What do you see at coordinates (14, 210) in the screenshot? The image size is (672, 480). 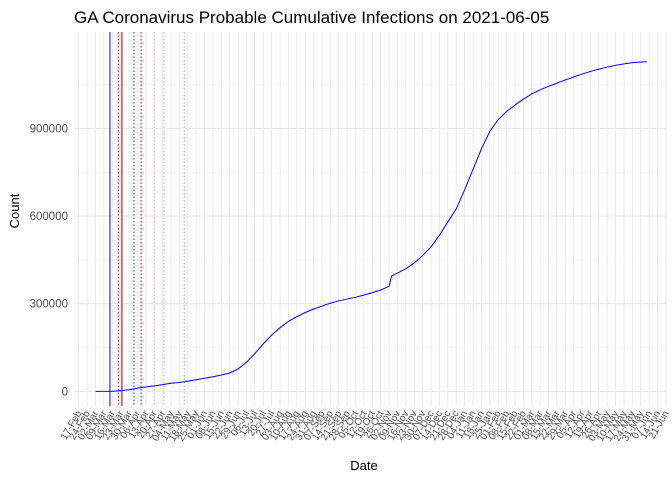 I see `y-axis-title: Count` at bounding box center [14, 210].